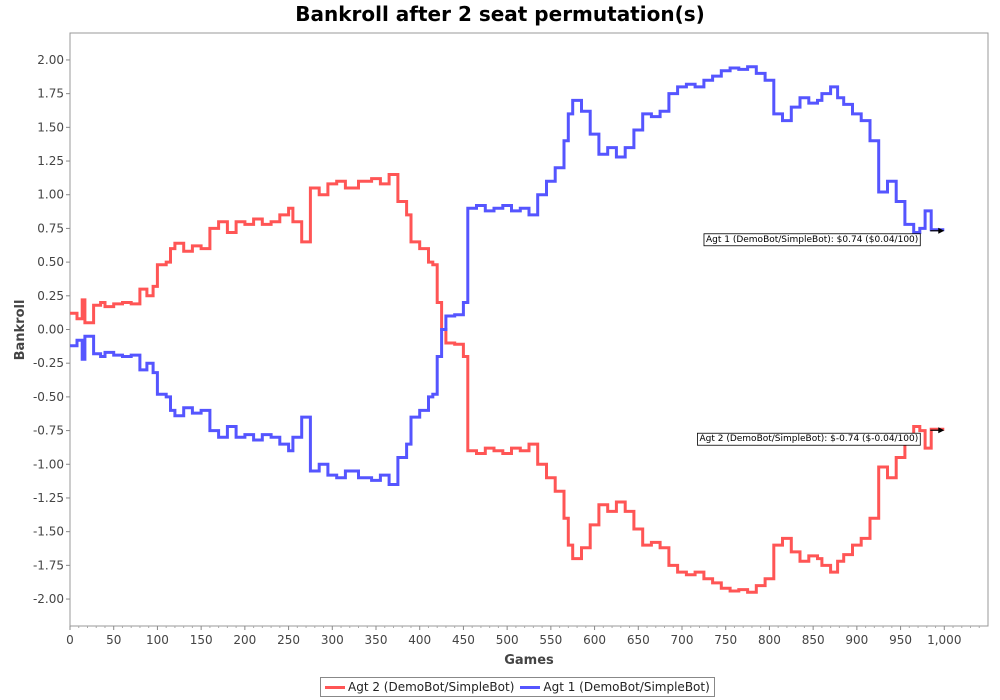  Describe the element at coordinates (500, 14) in the screenshot. I see `chart-title: Bankroll after 2 seat permutation(s)` at that location.